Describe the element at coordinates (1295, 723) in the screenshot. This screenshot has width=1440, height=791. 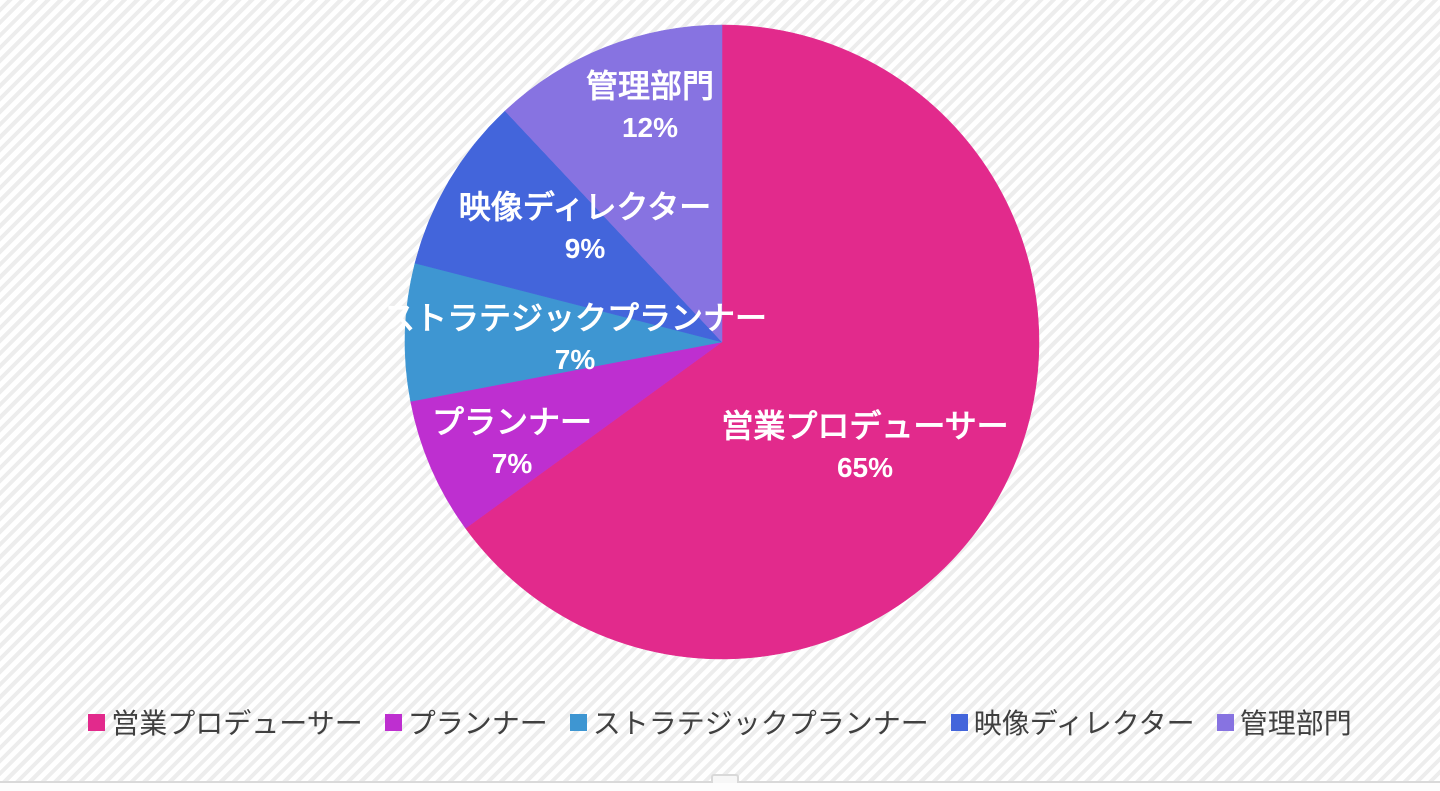
I see `legend-label: 管理部門` at that location.